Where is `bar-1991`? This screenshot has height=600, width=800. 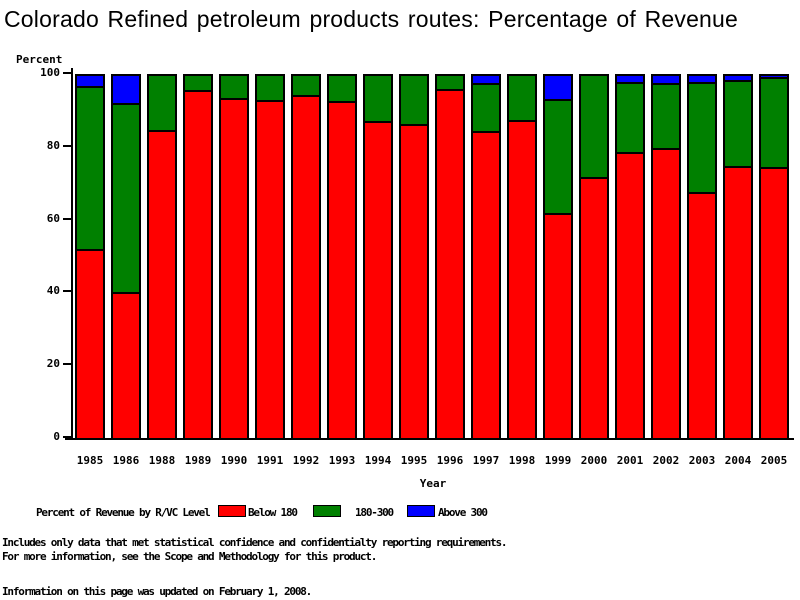
bar-1991 is located at coordinates (270, 256).